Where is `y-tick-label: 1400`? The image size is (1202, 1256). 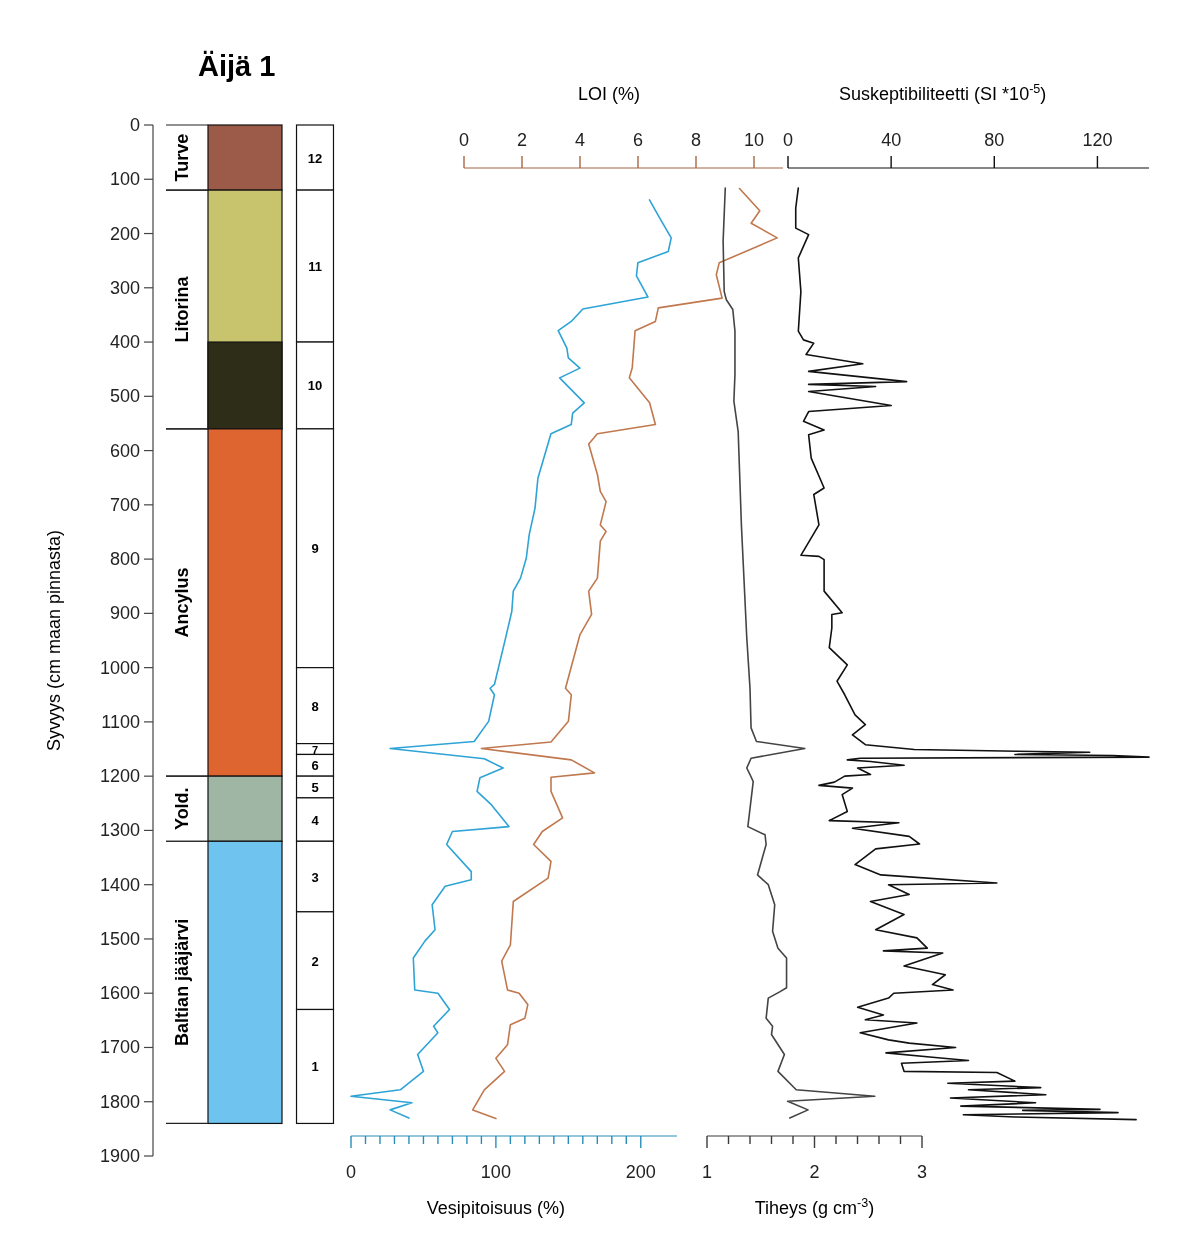
y-tick-label: 1400 is located at coordinates (119, 884).